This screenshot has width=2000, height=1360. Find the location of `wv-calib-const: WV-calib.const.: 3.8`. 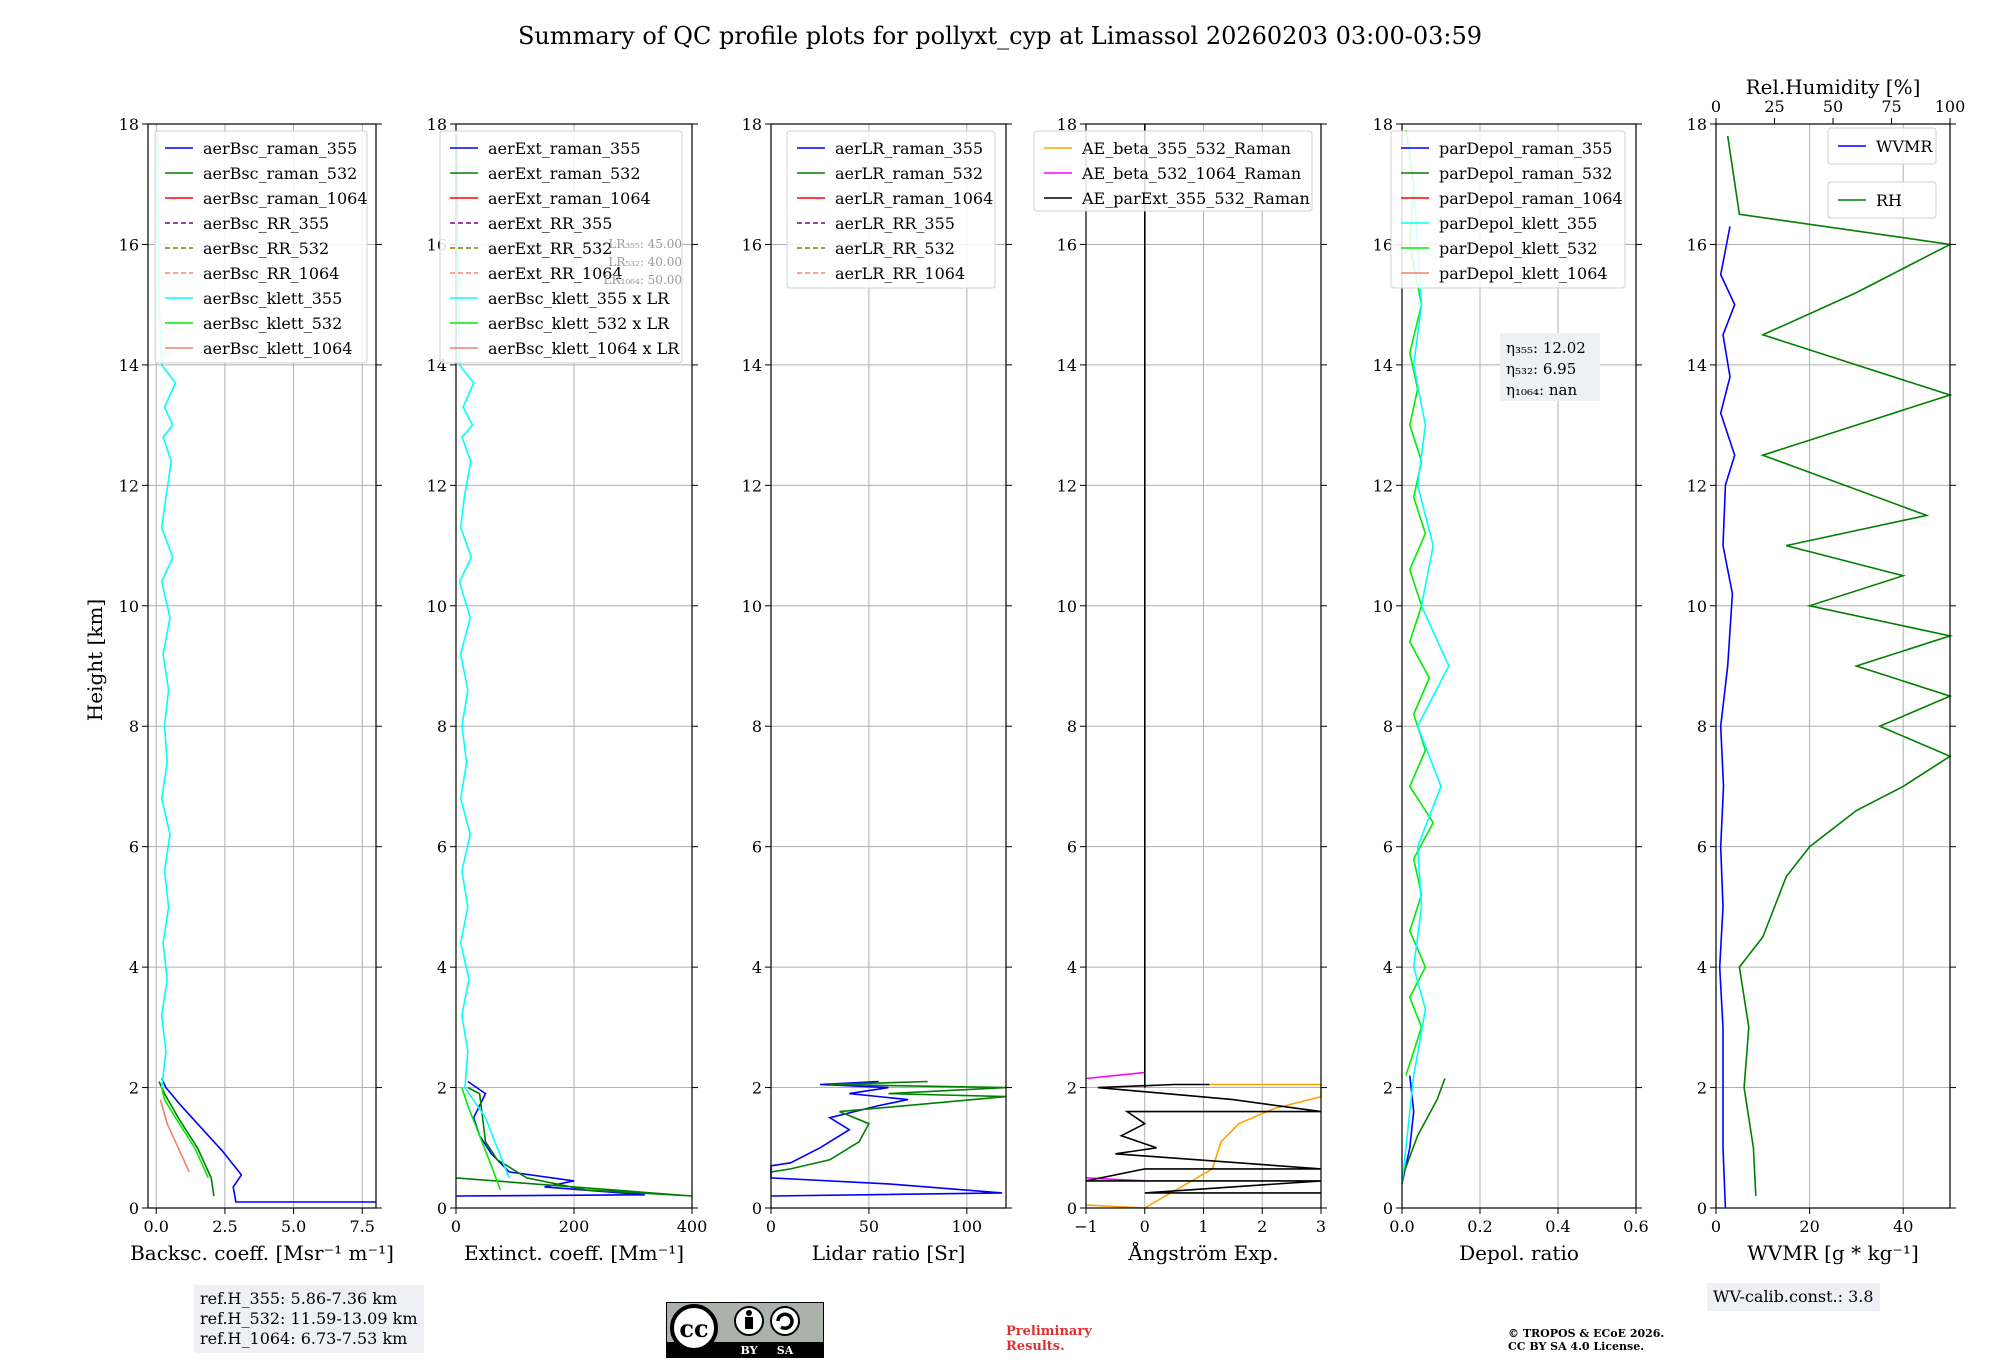

wv-calib-const: WV-calib.const.: 3.8 is located at coordinates (1793, 1296).